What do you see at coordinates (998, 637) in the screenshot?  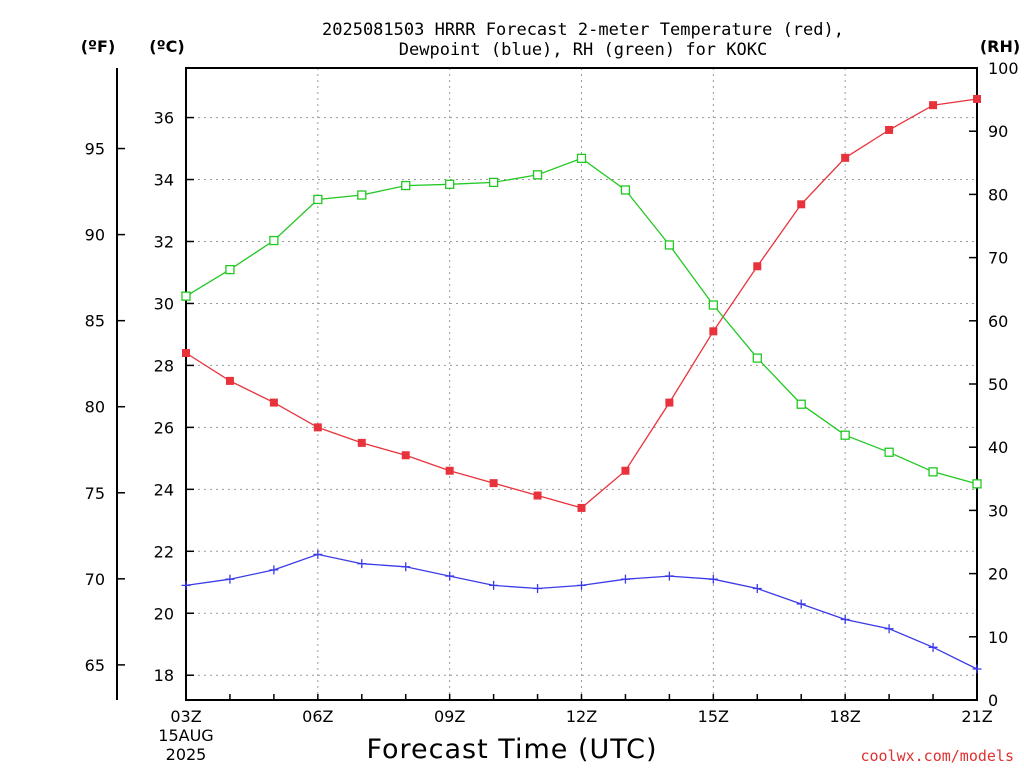 I see `rh-tick-label: 10` at bounding box center [998, 637].